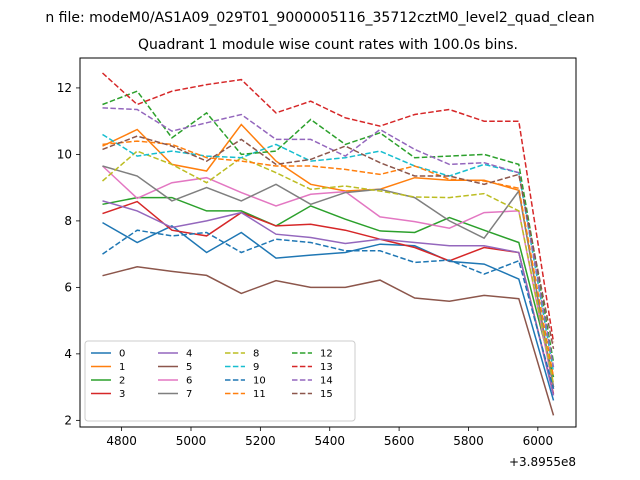  I want to click on legend-label-14: 14, so click(326, 381).